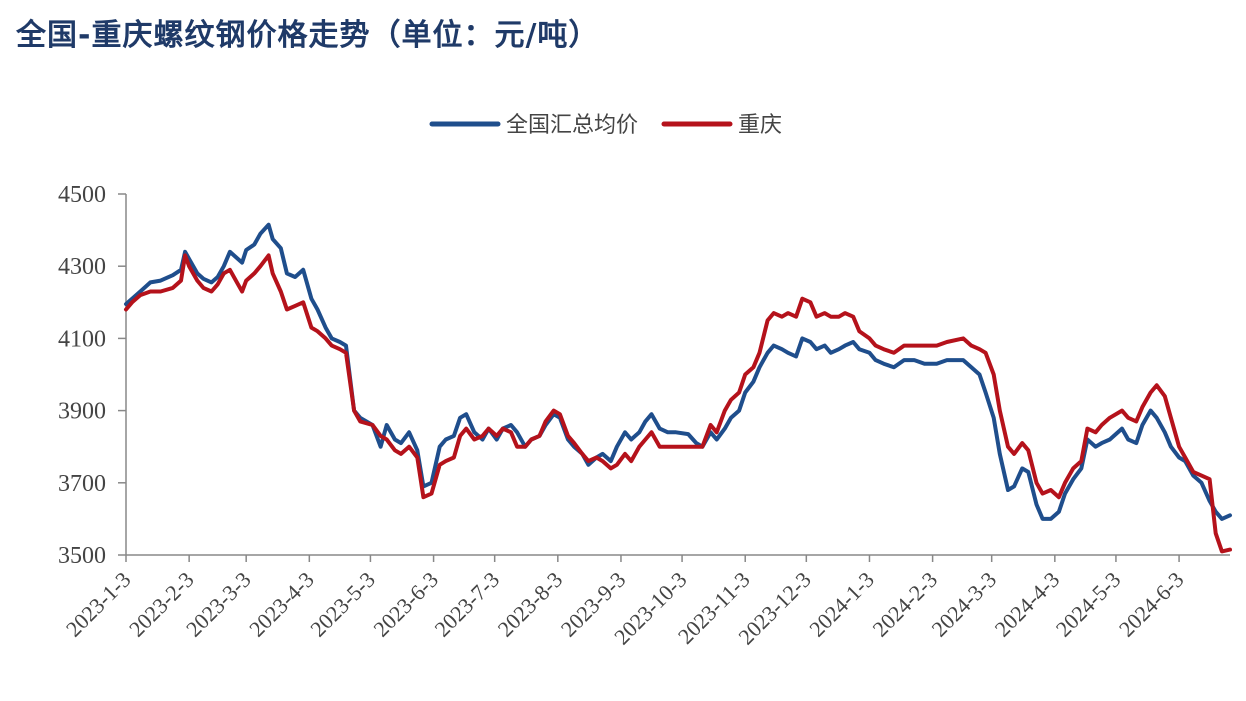 The image size is (1246, 701). I want to click on legend: 全国汇总均价 重庆, so click(605, 125).